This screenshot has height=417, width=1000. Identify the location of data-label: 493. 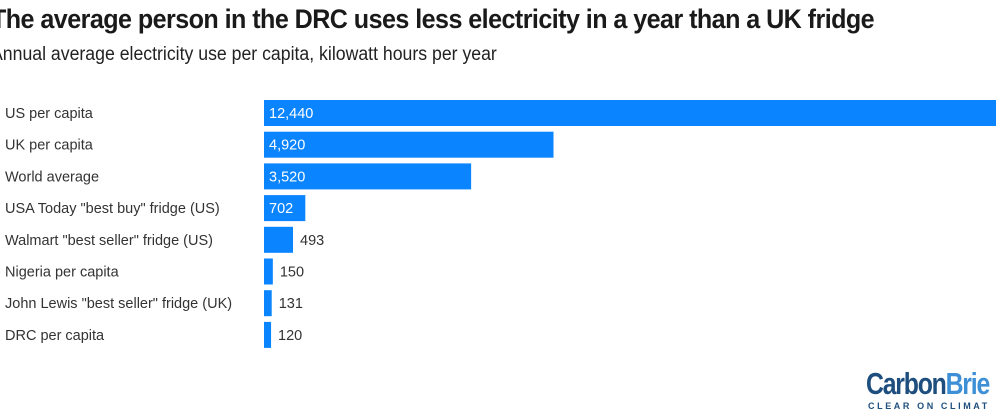
(312, 241).